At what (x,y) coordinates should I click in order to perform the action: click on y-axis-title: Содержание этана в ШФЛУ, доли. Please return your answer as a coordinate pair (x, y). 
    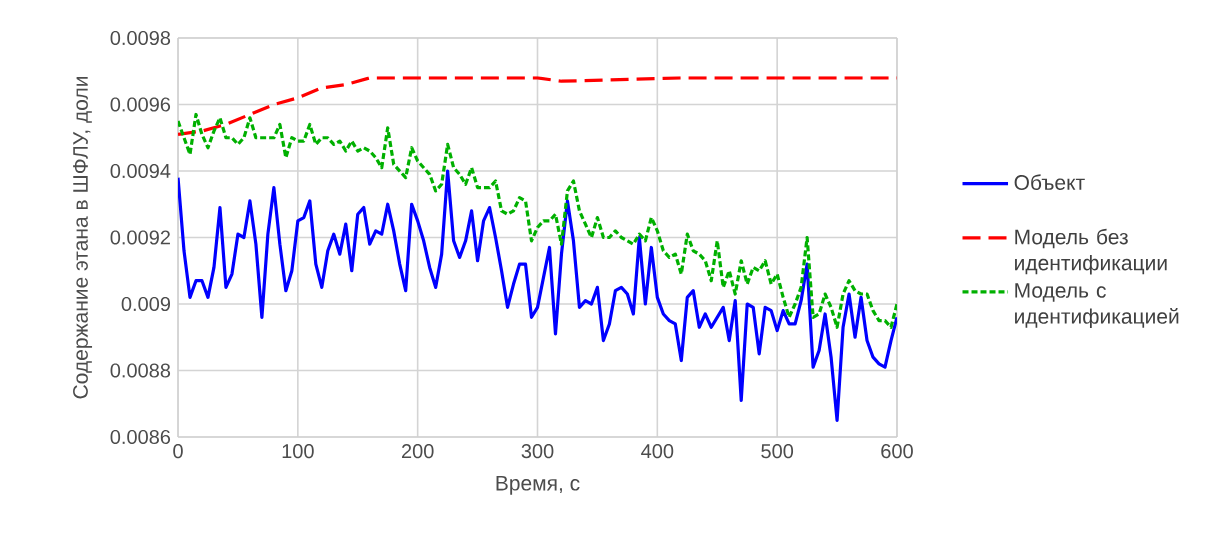
    Looking at the image, I should click on (83, 238).